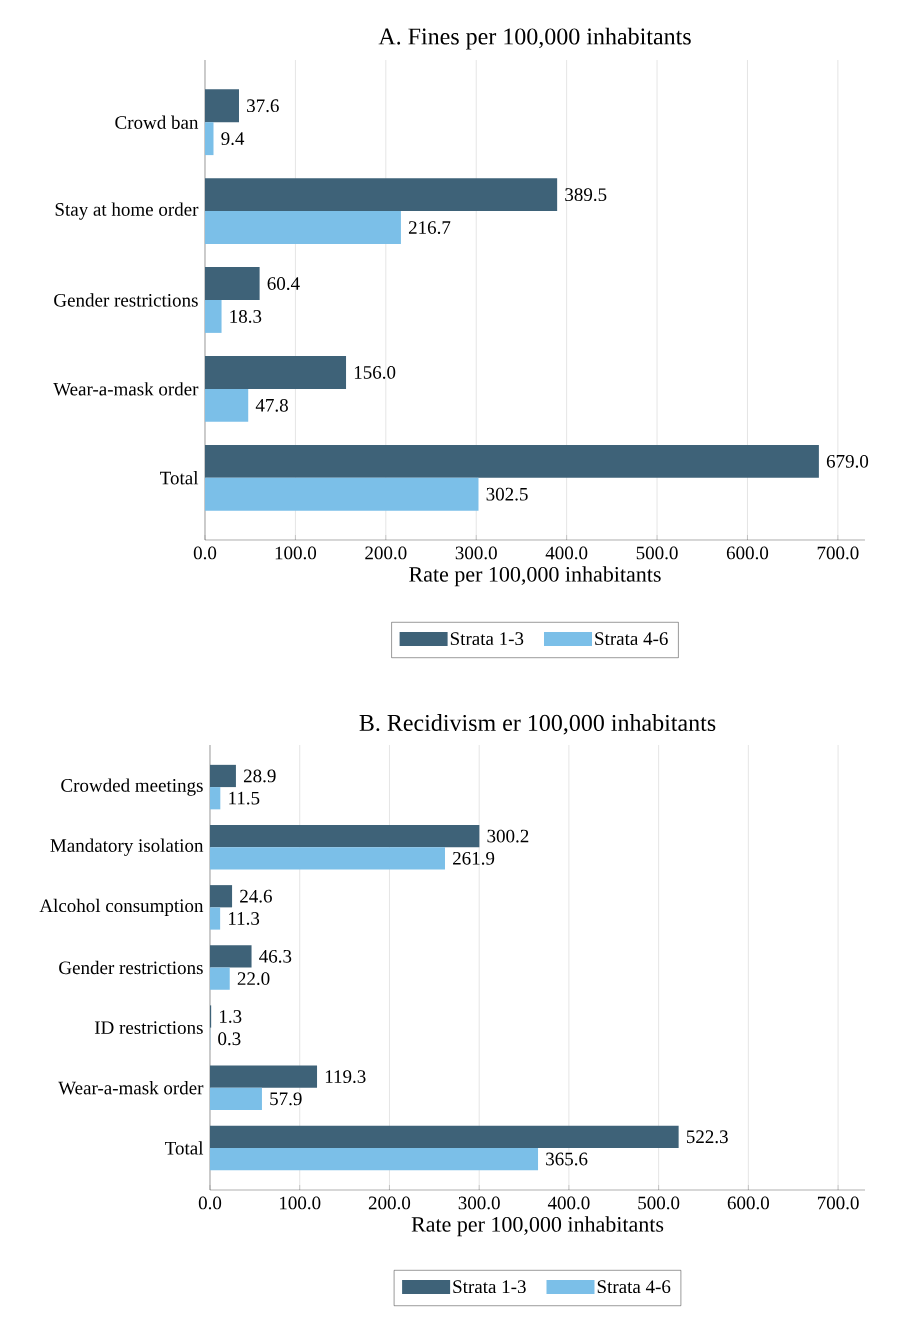  What do you see at coordinates (429, 227) in the screenshot?
I see `data-label: 216.7` at bounding box center [429, 227].